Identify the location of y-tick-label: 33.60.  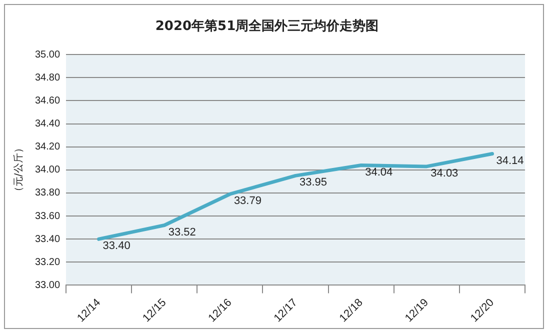
(47, 216).